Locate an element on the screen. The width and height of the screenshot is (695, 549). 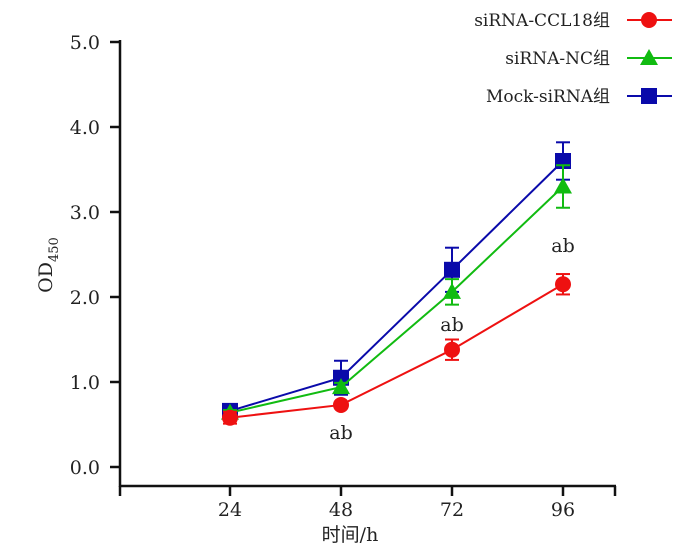
y-tick-label: 0.0 is located at coordinates (85, 468).